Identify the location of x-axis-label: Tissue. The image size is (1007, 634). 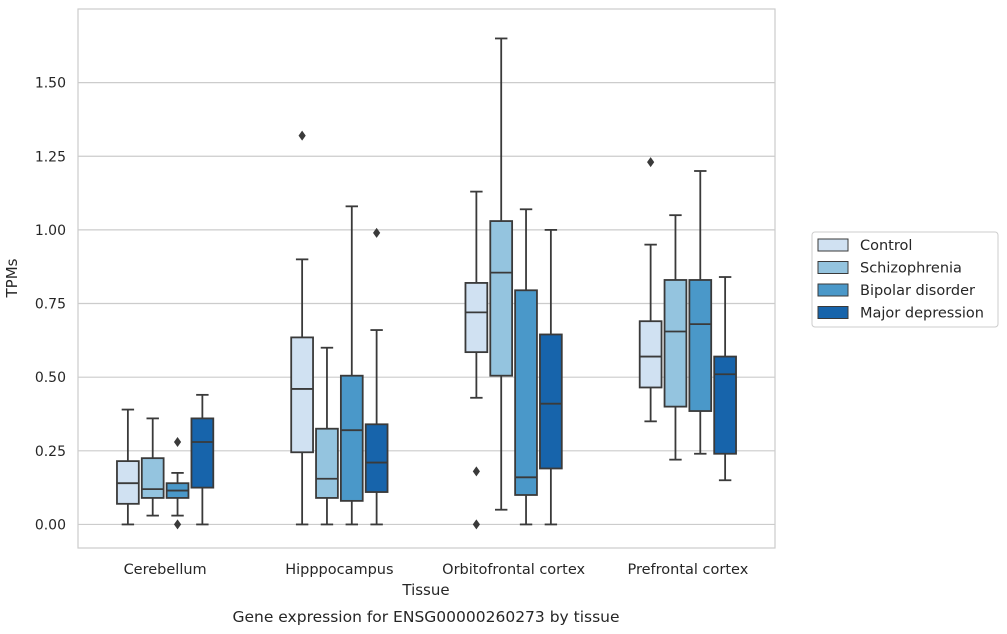
(425, 590).